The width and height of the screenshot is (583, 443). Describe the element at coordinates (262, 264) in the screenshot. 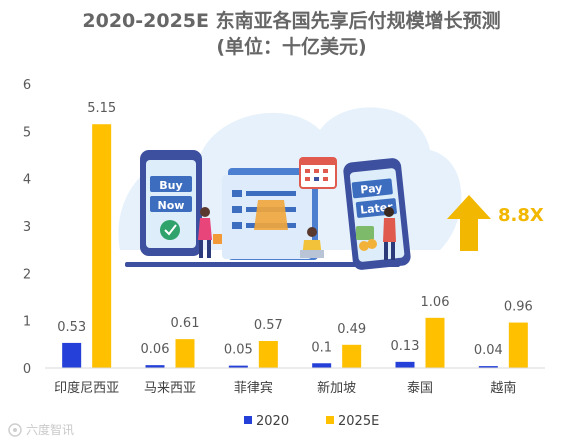

I see `floor-line` at that location.